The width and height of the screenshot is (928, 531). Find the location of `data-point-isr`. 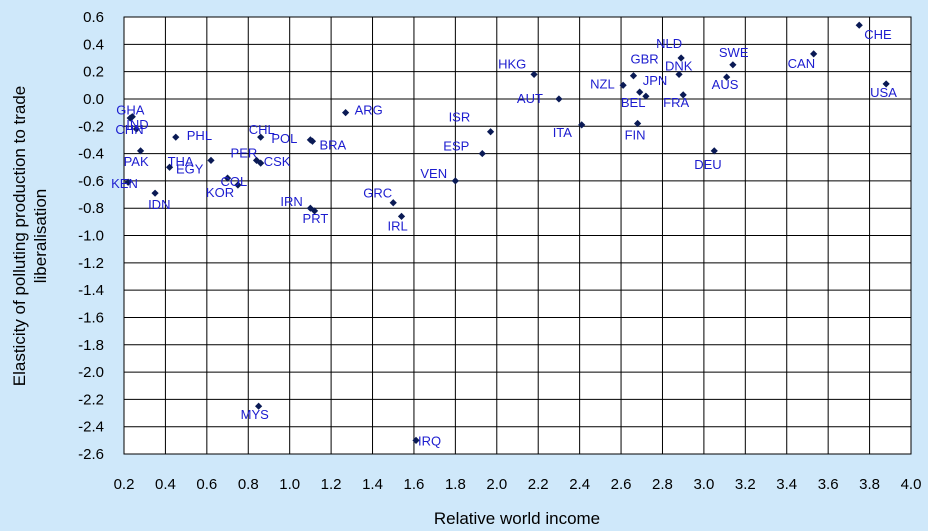

data-point-isr is located at coordinates (490, 132).